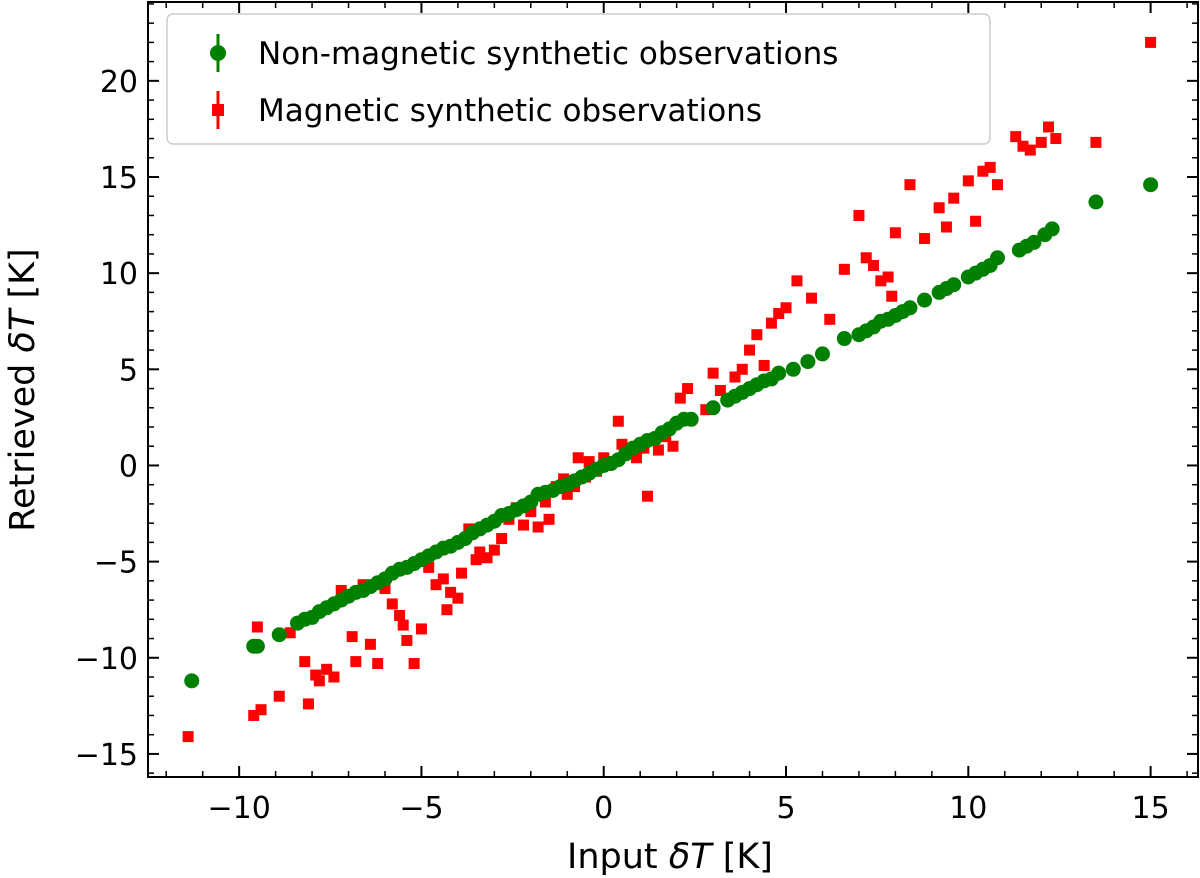 This screenshot has width=1200, height=878. What do you see at coordinates (1151, 808) in the screenshot?
I see `x-tick-label: 15` at bounding box center [1151, 808].